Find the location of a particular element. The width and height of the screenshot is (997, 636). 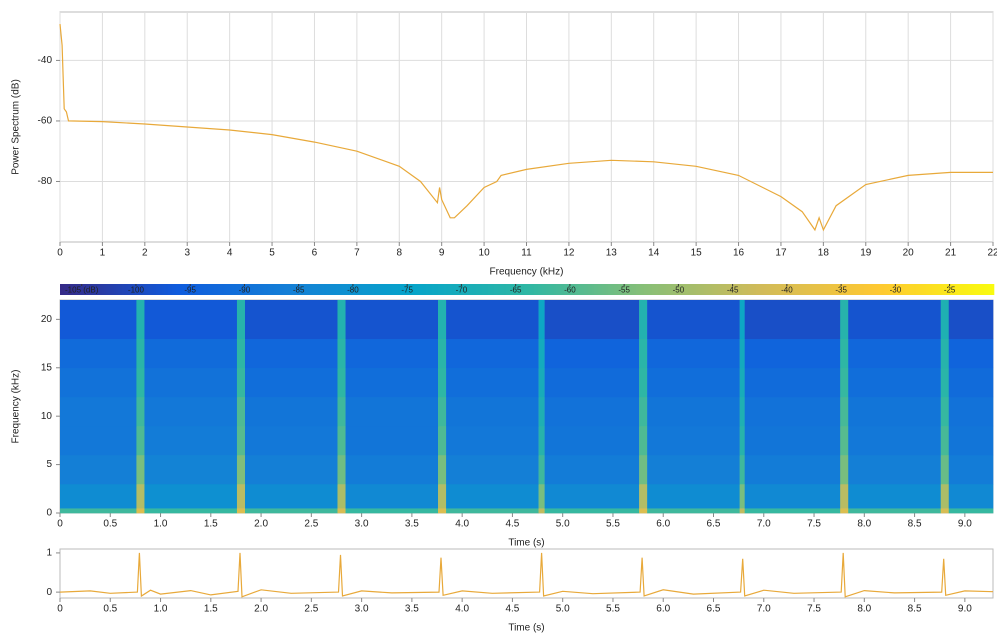

x-tick-label: 0 is located at coordinates (60, 253).